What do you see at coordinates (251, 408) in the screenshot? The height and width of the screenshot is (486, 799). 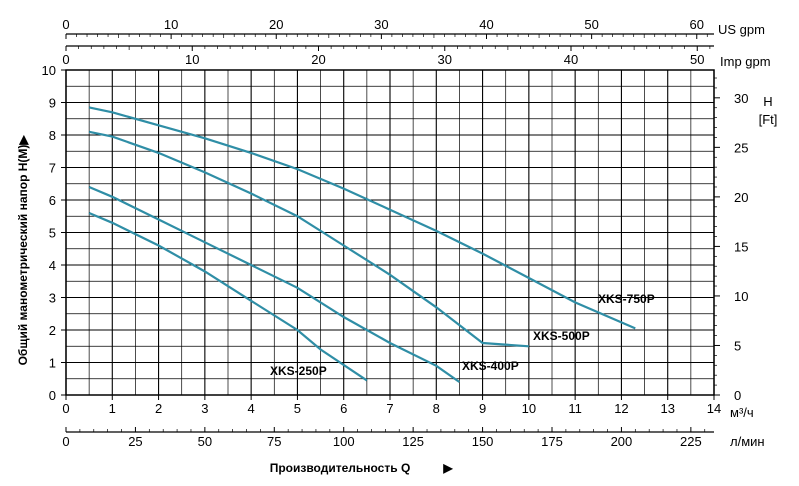 I see `x-tick-label: 4` at bounding box center [251, 408].